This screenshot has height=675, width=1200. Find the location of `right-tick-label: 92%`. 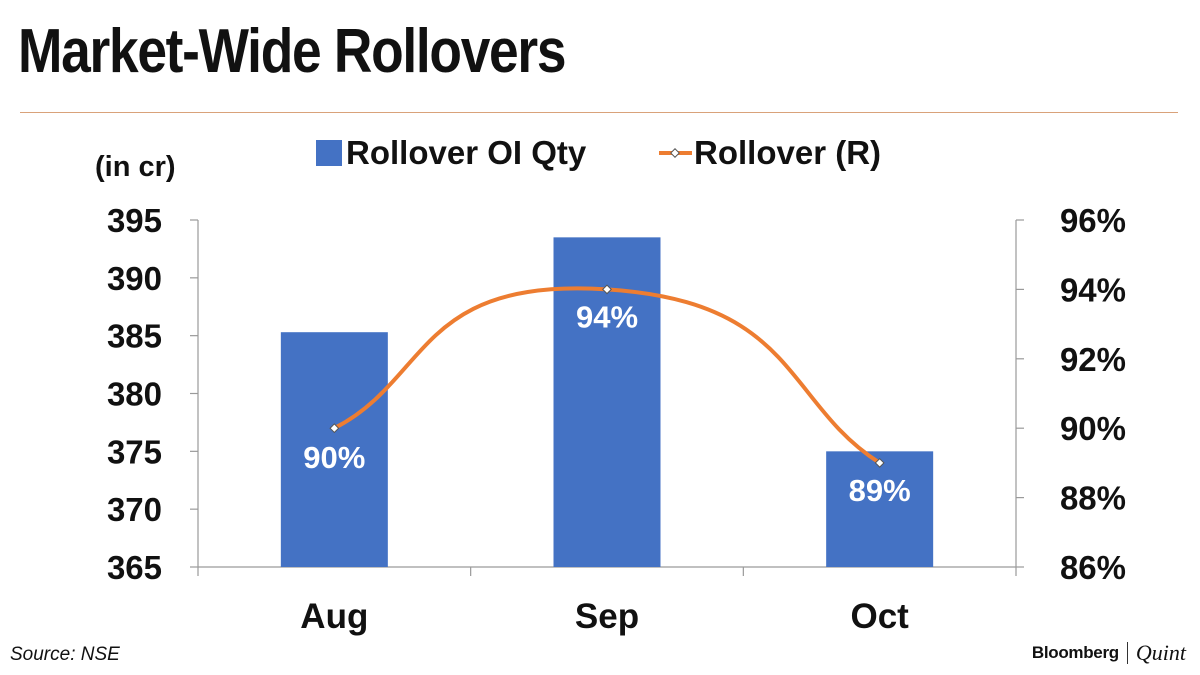

right-tick-label: 92% is located at coordinates (1093, 359).